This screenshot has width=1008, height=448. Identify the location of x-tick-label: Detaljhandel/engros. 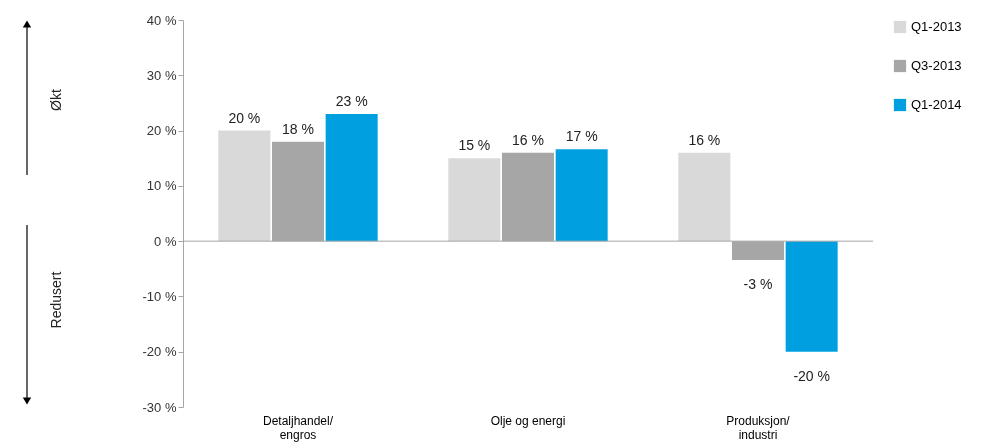
(298, 427).